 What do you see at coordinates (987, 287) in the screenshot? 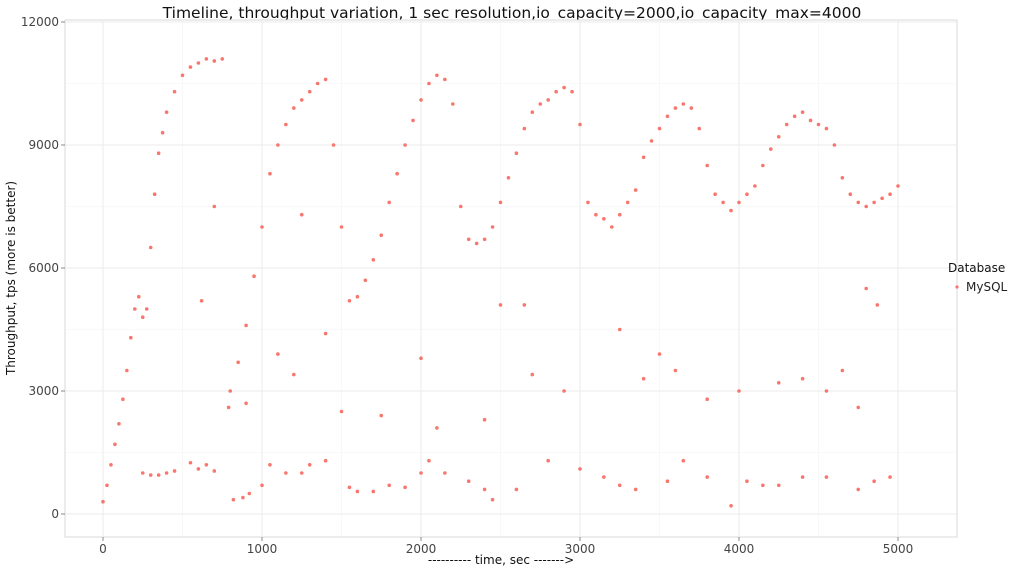
I see `legend-label-mysql: MySQL` at bounding box center [987, 287].